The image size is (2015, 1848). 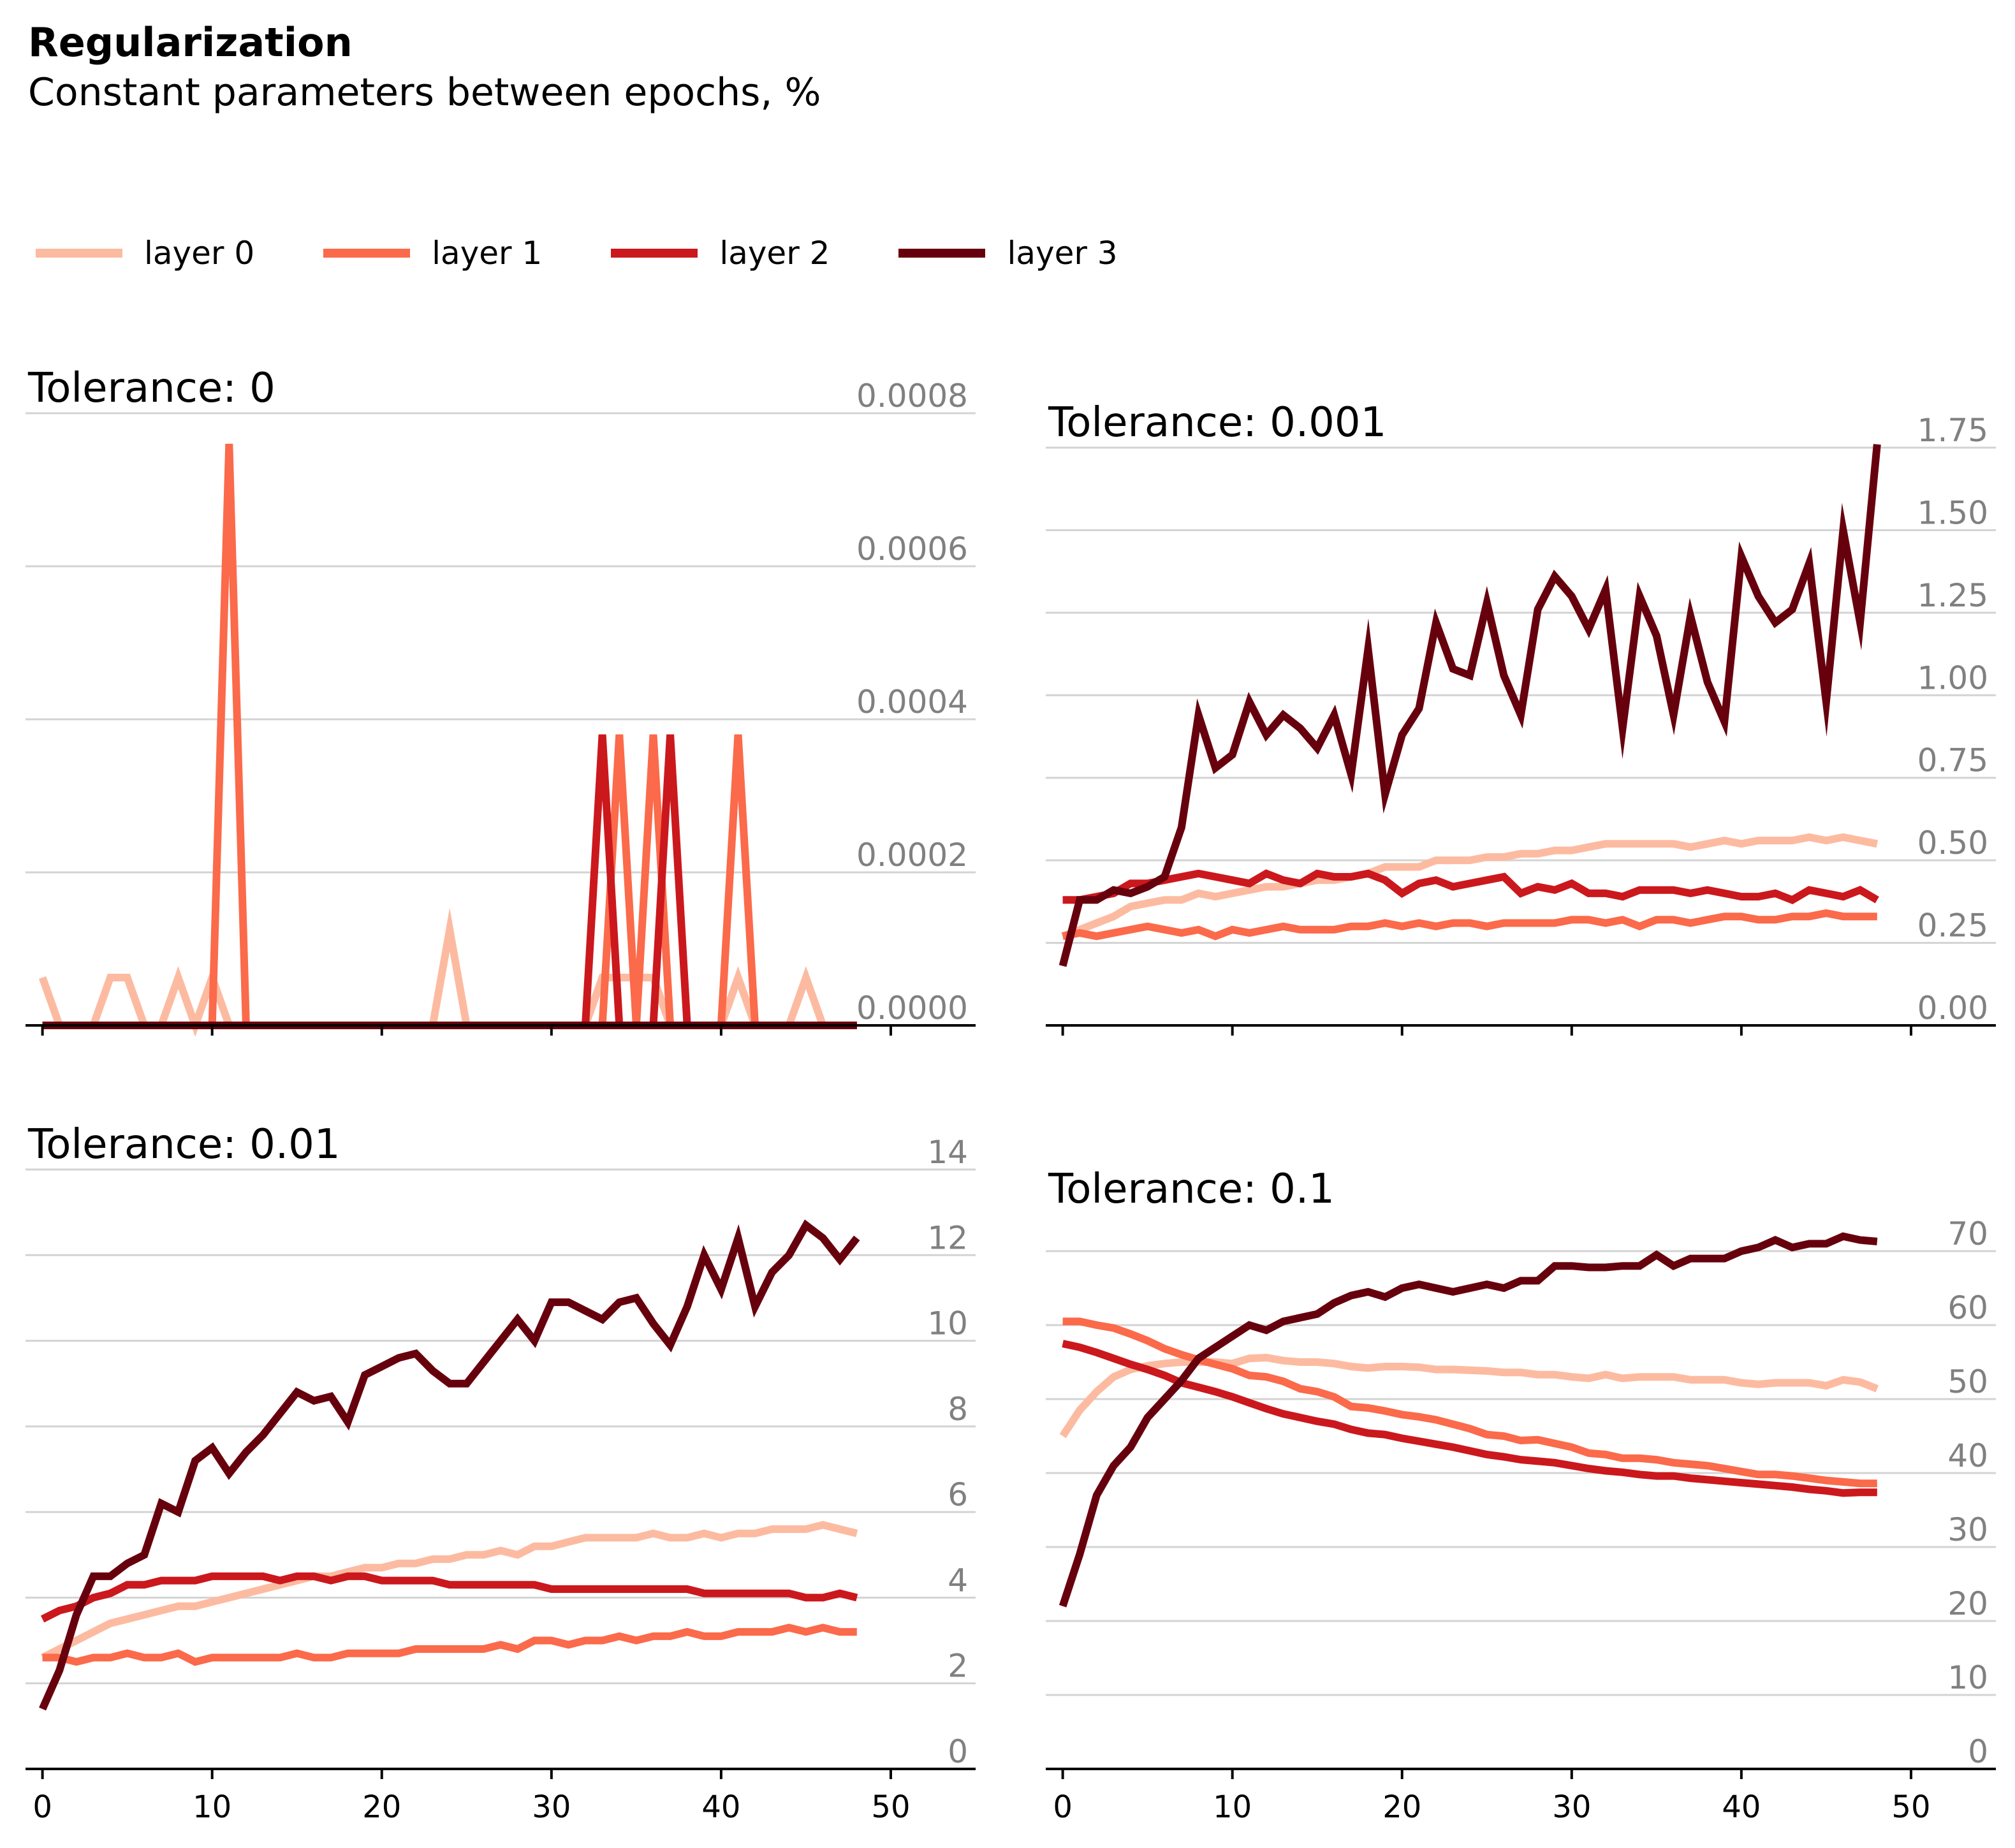 What do you see at coordinates (1952, 925) in the screenshot?
I see `y-tick-label: 0.25` at bounding box center [1952, 925].